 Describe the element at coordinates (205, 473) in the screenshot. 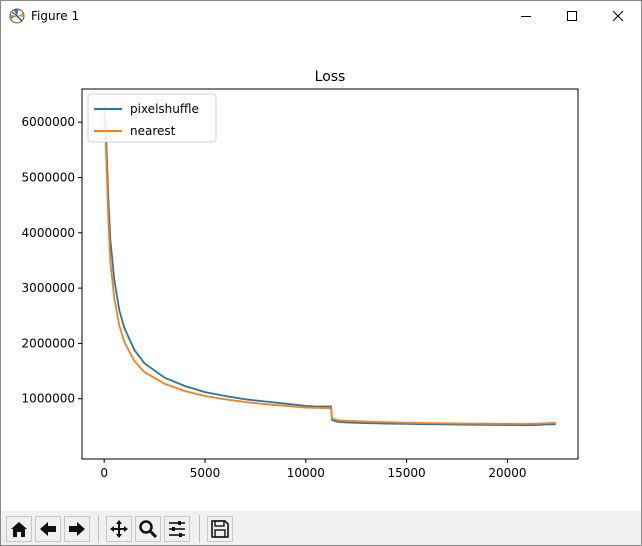

I see `x-tick-label: 5000` at that location.